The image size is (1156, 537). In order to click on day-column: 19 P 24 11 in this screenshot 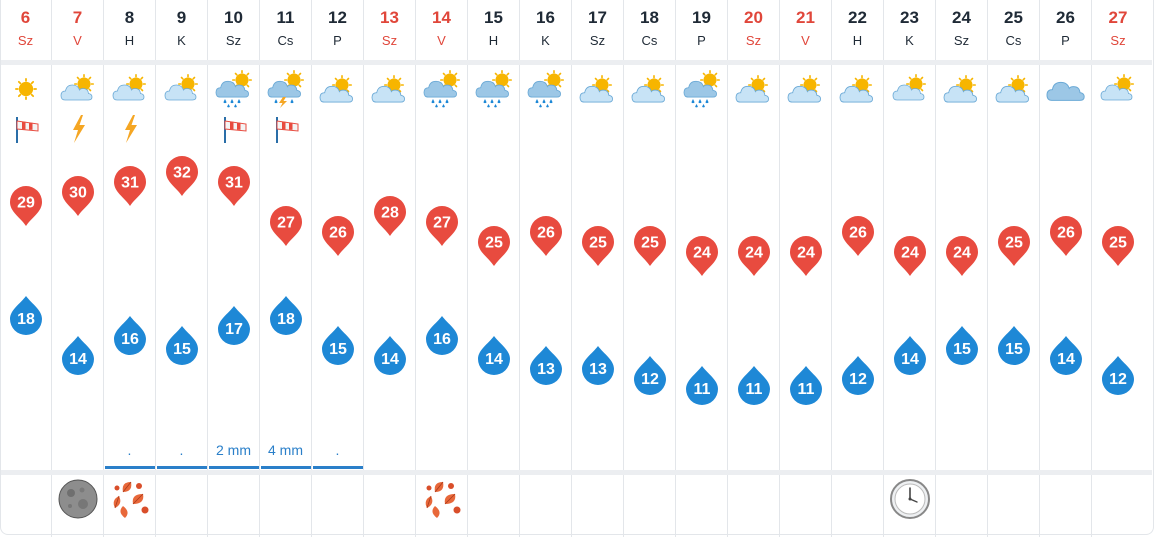, I will do `click(702, 268)`.